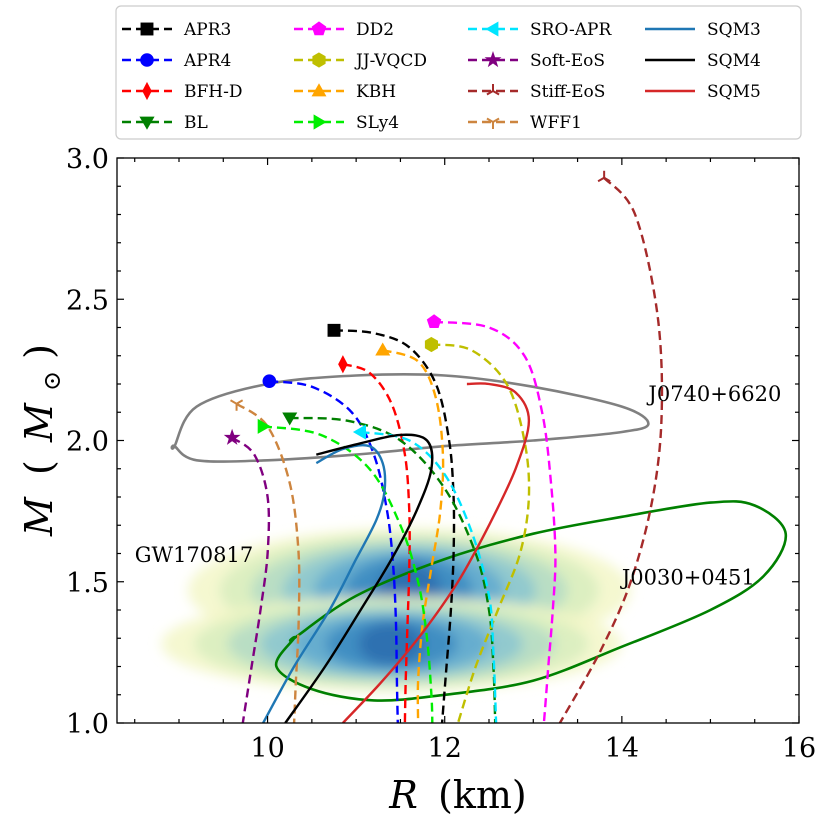  Describe the element at coordinates (376, 92) in the screenshot. I see `legend-label: KBH` at that location.